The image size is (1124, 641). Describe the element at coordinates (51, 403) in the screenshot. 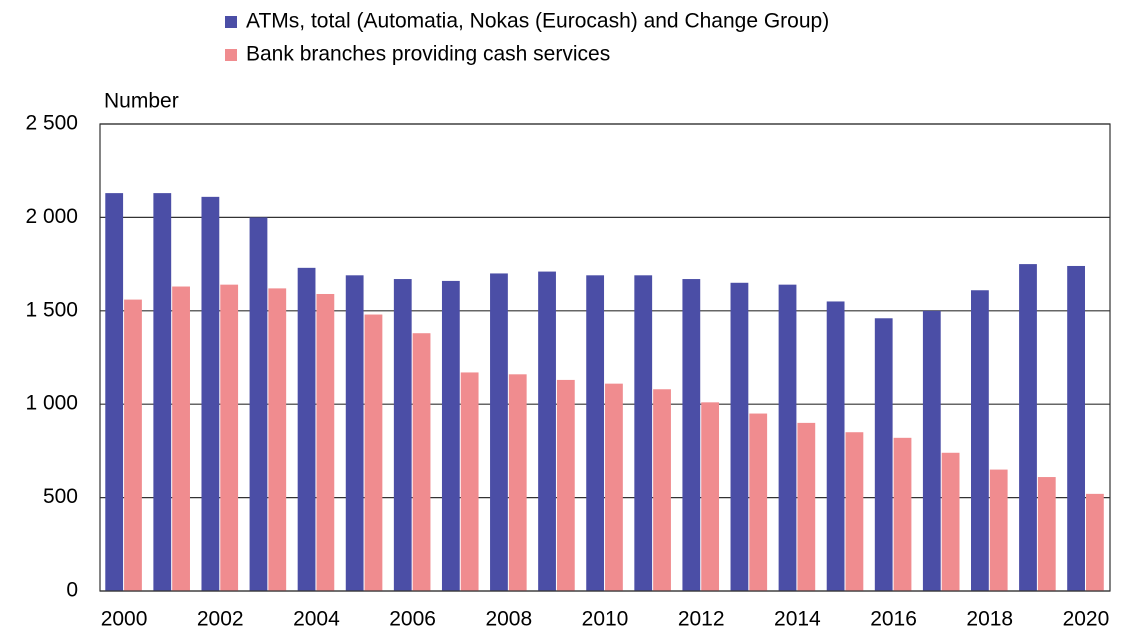

I see `y-tick-label: 1 000` at that location.